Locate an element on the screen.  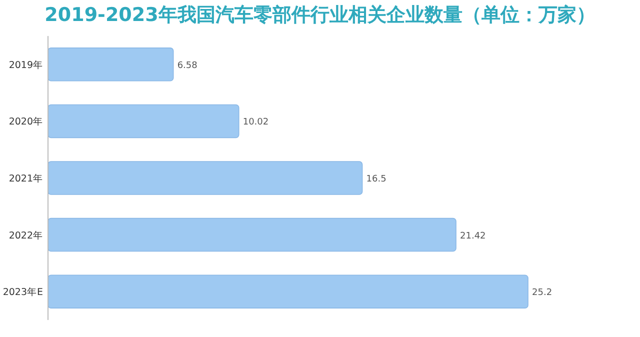
chart-title: 2019-2023年我国汽车零部件行业相关企业数量（单位：万家） is located at coordinates (320, 15).